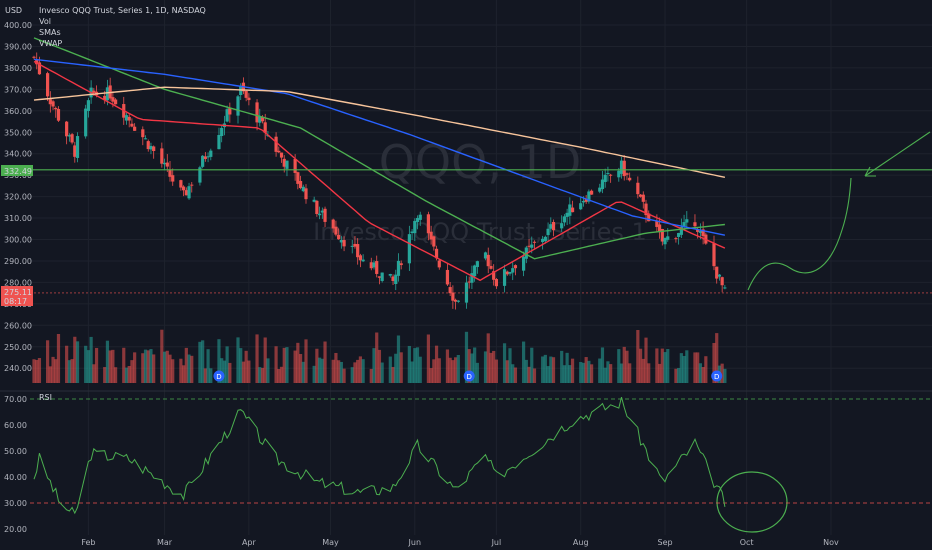 Image resolution: width=932 pixels, height=550 pixels. I want to click on indicator-vol: Vol, so click(45, 21).